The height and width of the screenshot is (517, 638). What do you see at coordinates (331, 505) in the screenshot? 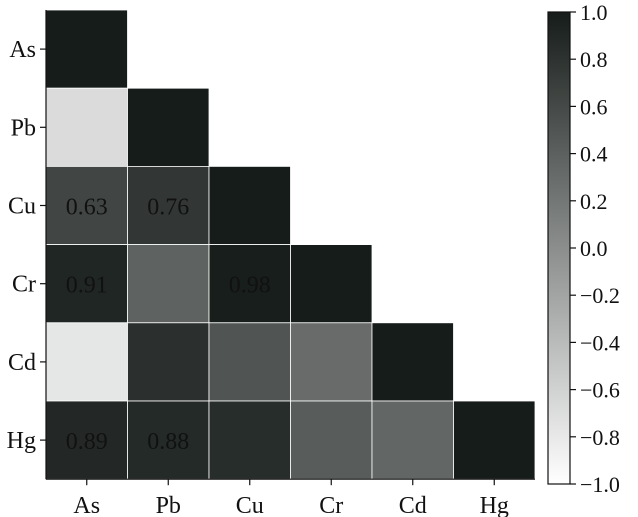
I see `x-tick-label: Cr` at bounding box center [331, 505].